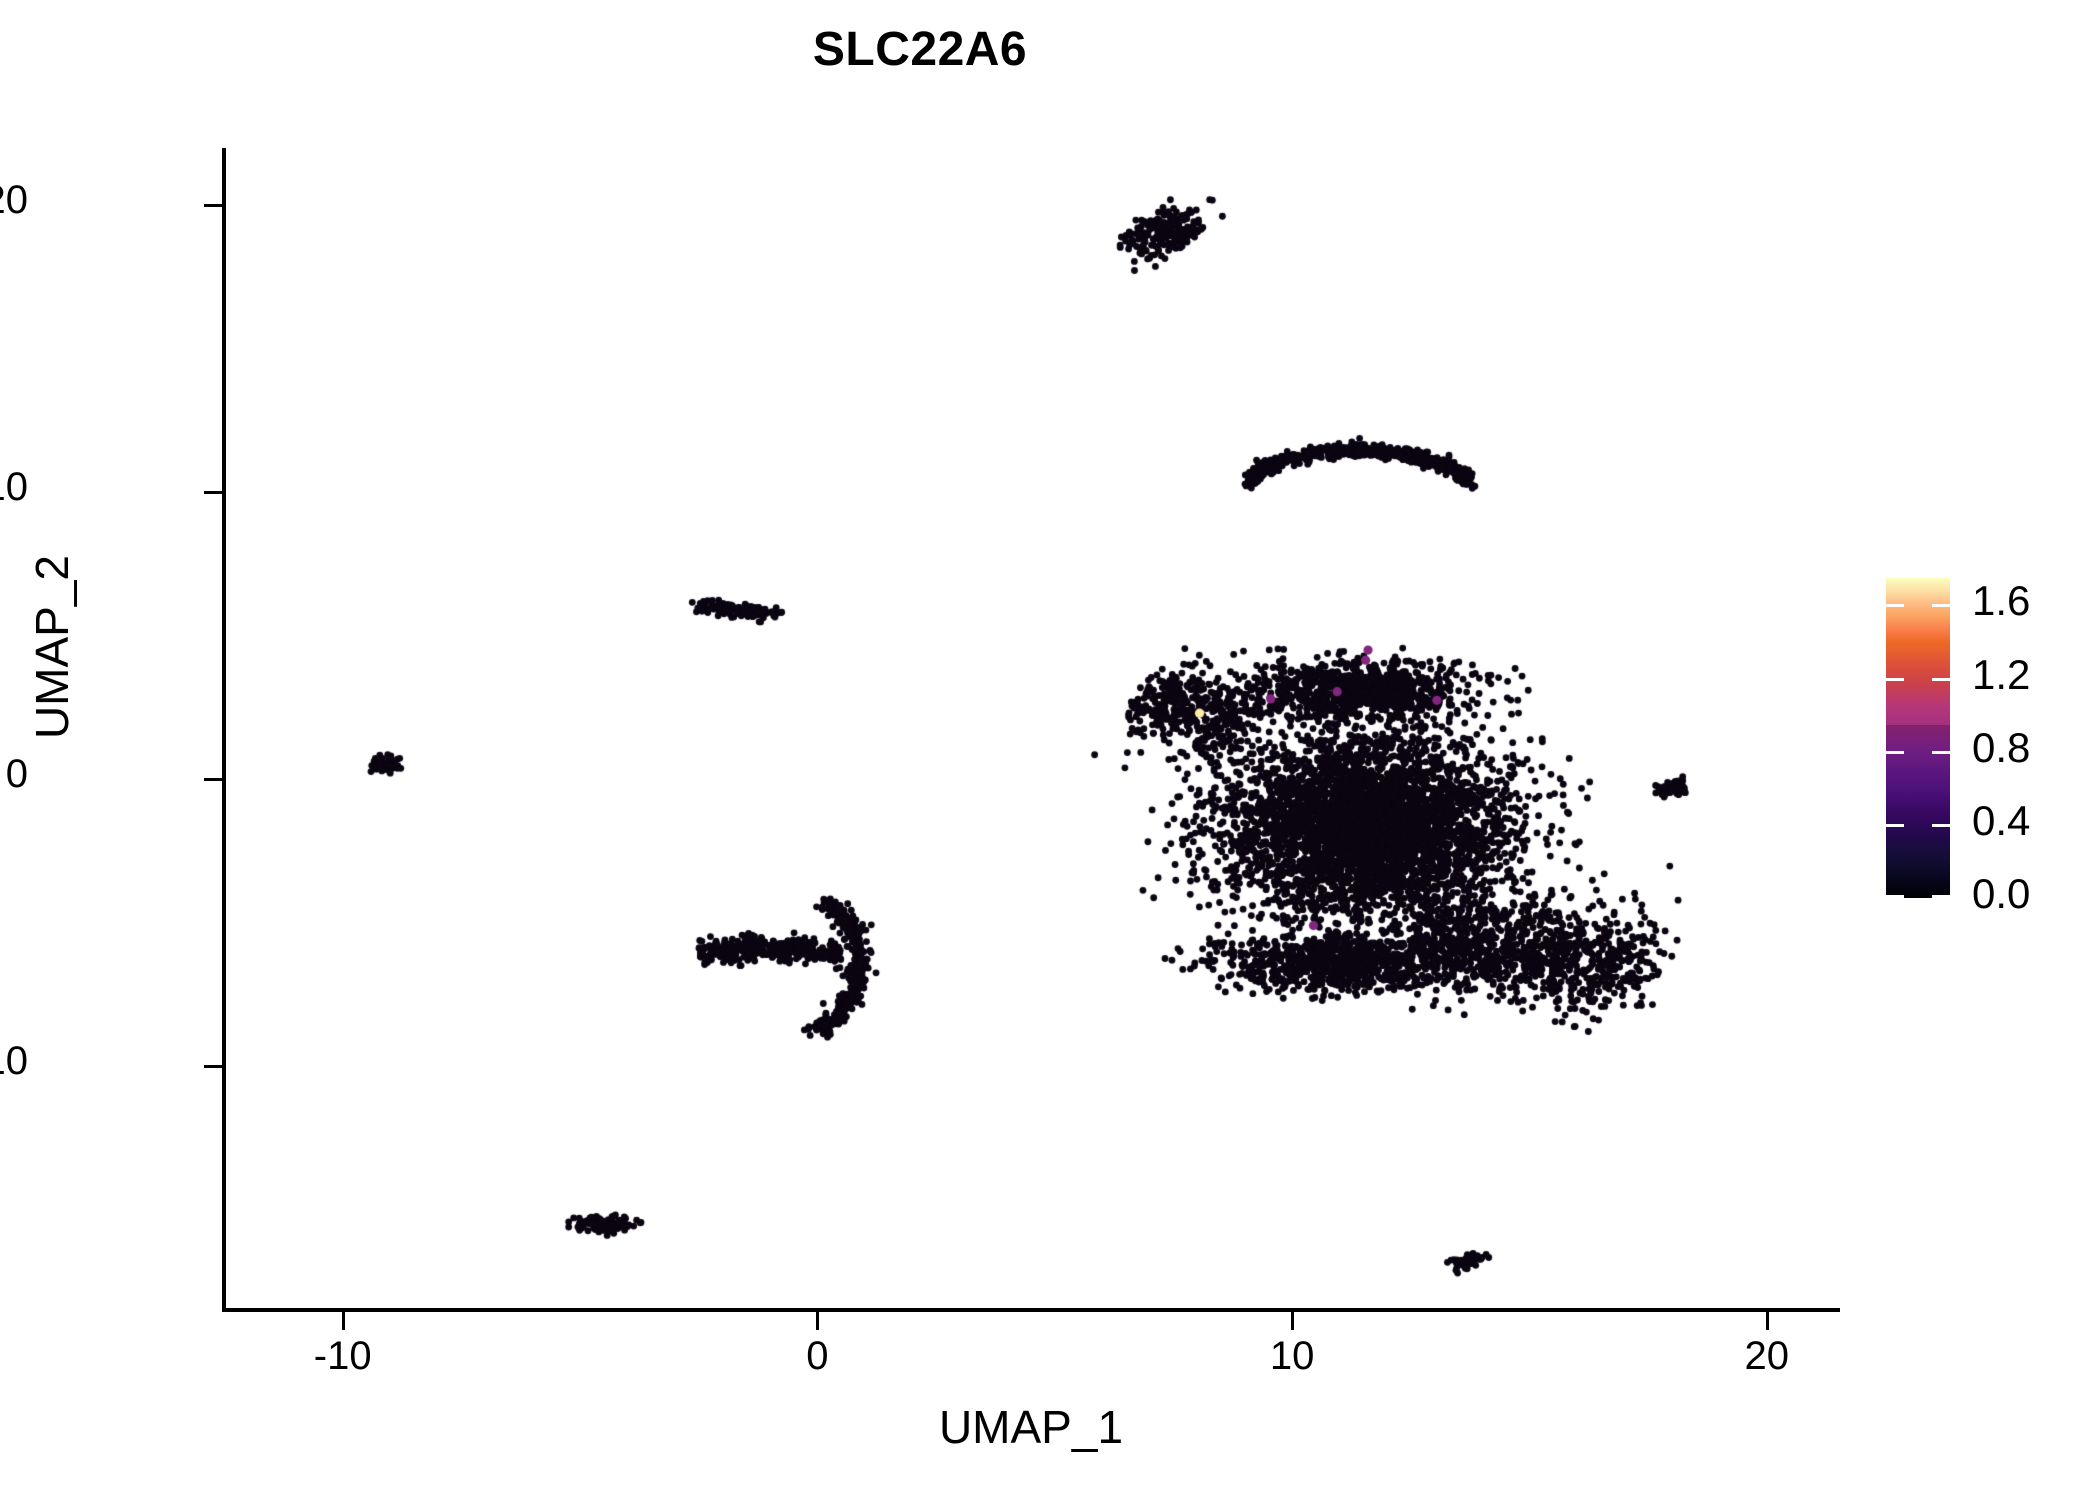 The image size is (2100, 1500). Describe the element at coordinates (14, 487) in the screenshot. I see `y-axis-tick-label: 10` at that location.